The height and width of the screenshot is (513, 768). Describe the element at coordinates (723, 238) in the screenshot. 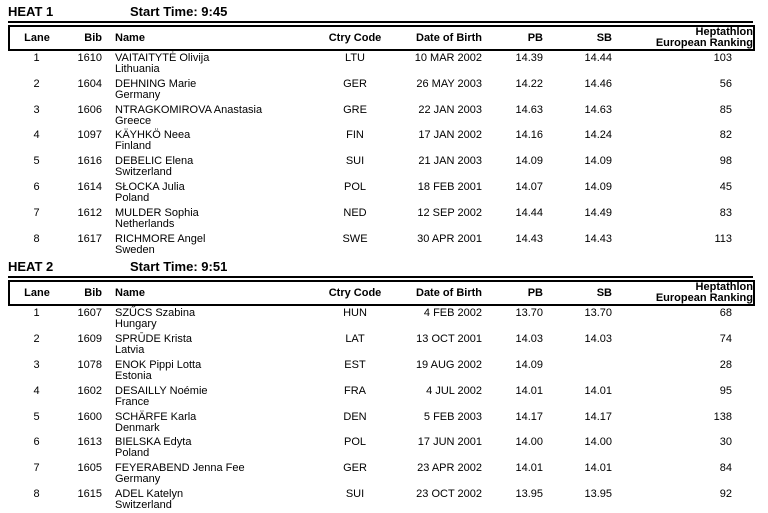

I see `ranking-value: 113` at that location.